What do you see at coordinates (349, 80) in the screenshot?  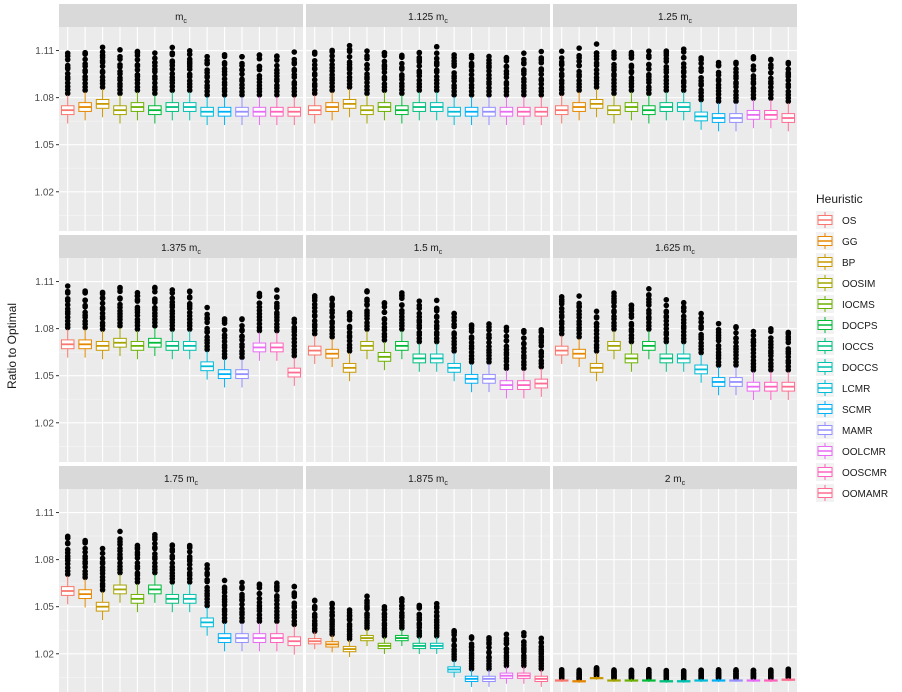 I see `boxplot-bp` at bounding box center [349, 80].